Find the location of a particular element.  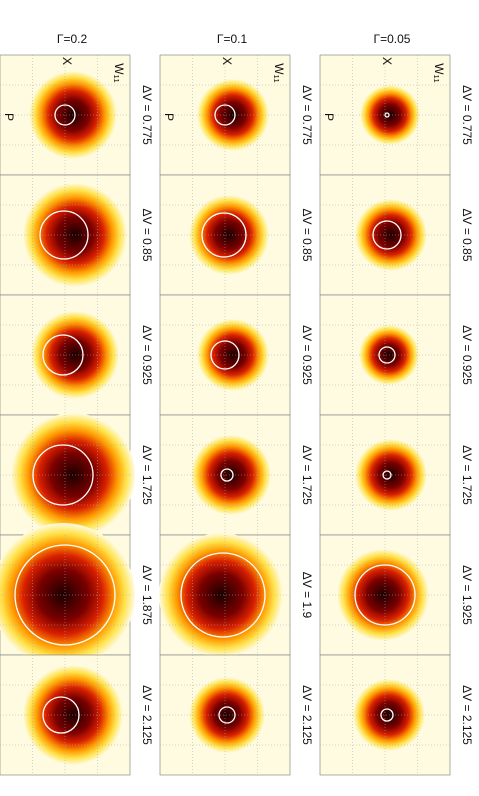

panel-label: ΔV = 1.875 is located at coordinates (147, 595).